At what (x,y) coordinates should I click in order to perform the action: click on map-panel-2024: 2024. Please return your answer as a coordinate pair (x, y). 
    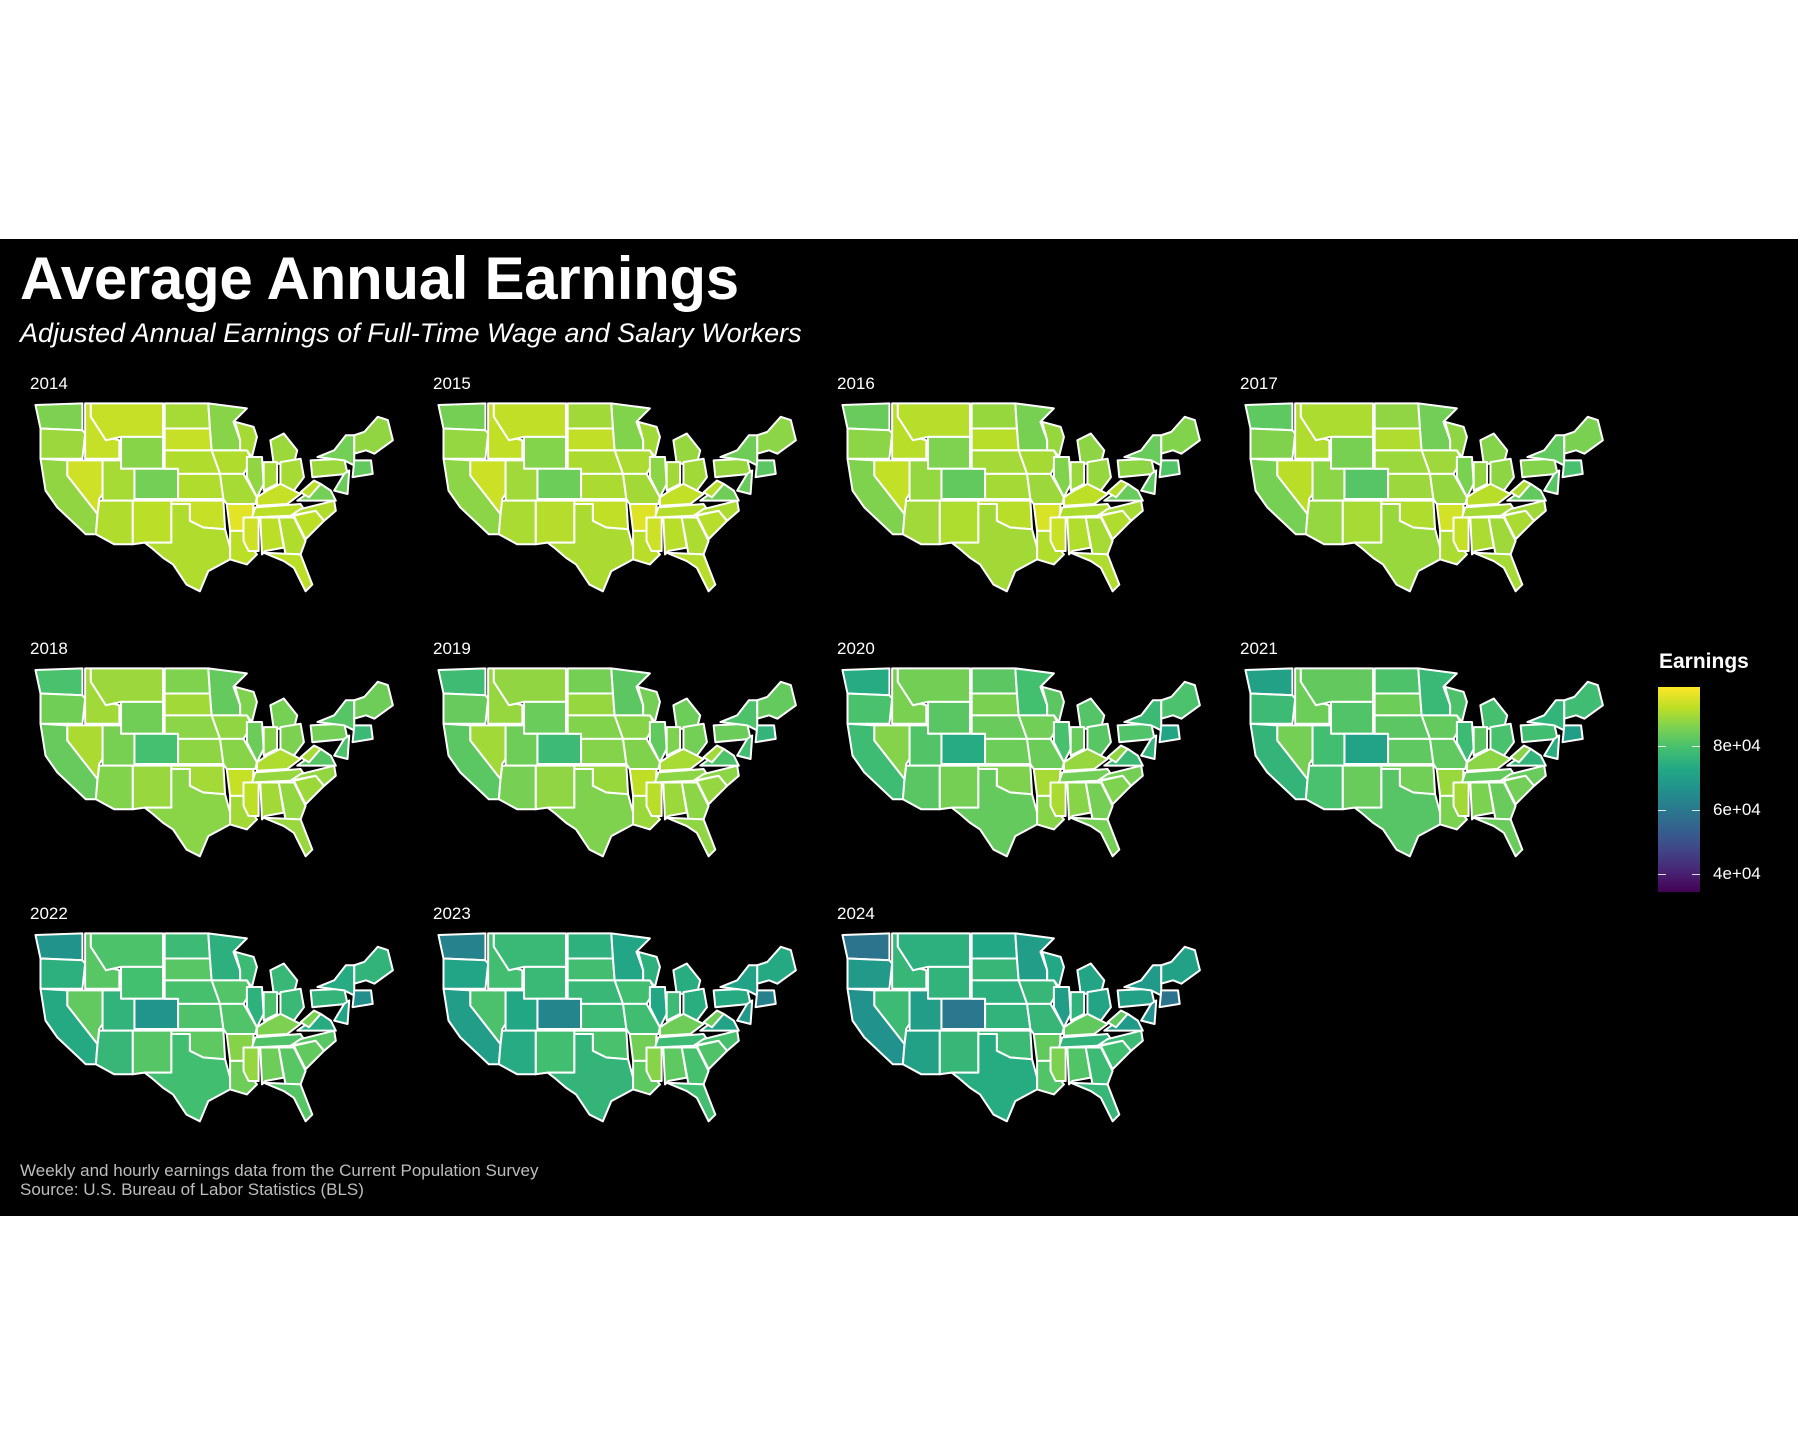
    Looking at the image, I should click on (1037, 1034).